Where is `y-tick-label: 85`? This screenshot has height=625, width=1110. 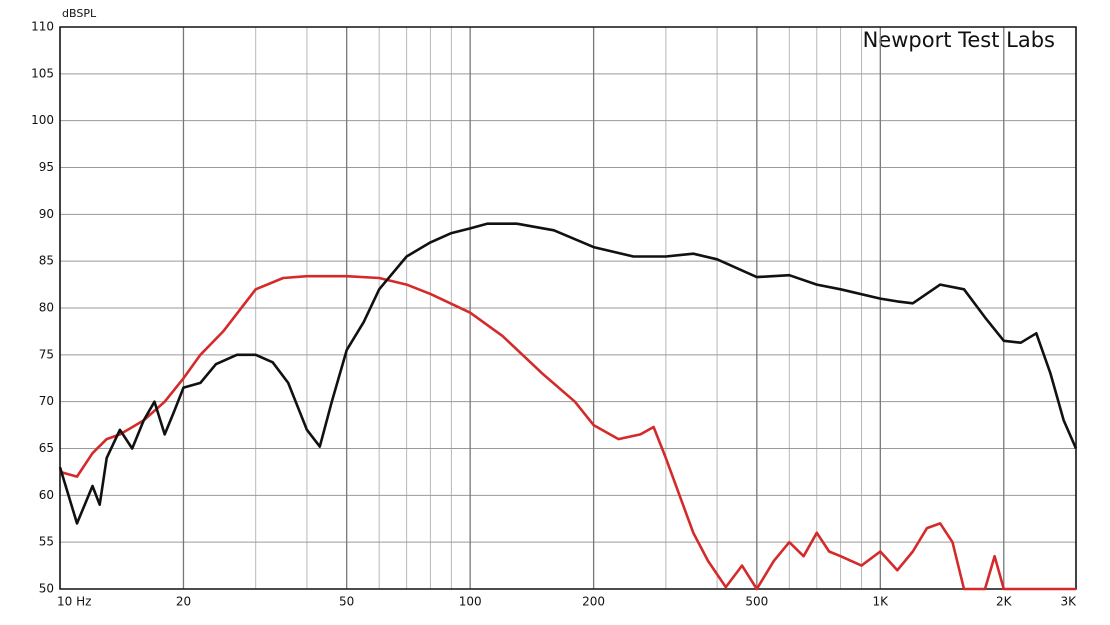 y-tick-label: 85 is located at coordinates (46, 261).